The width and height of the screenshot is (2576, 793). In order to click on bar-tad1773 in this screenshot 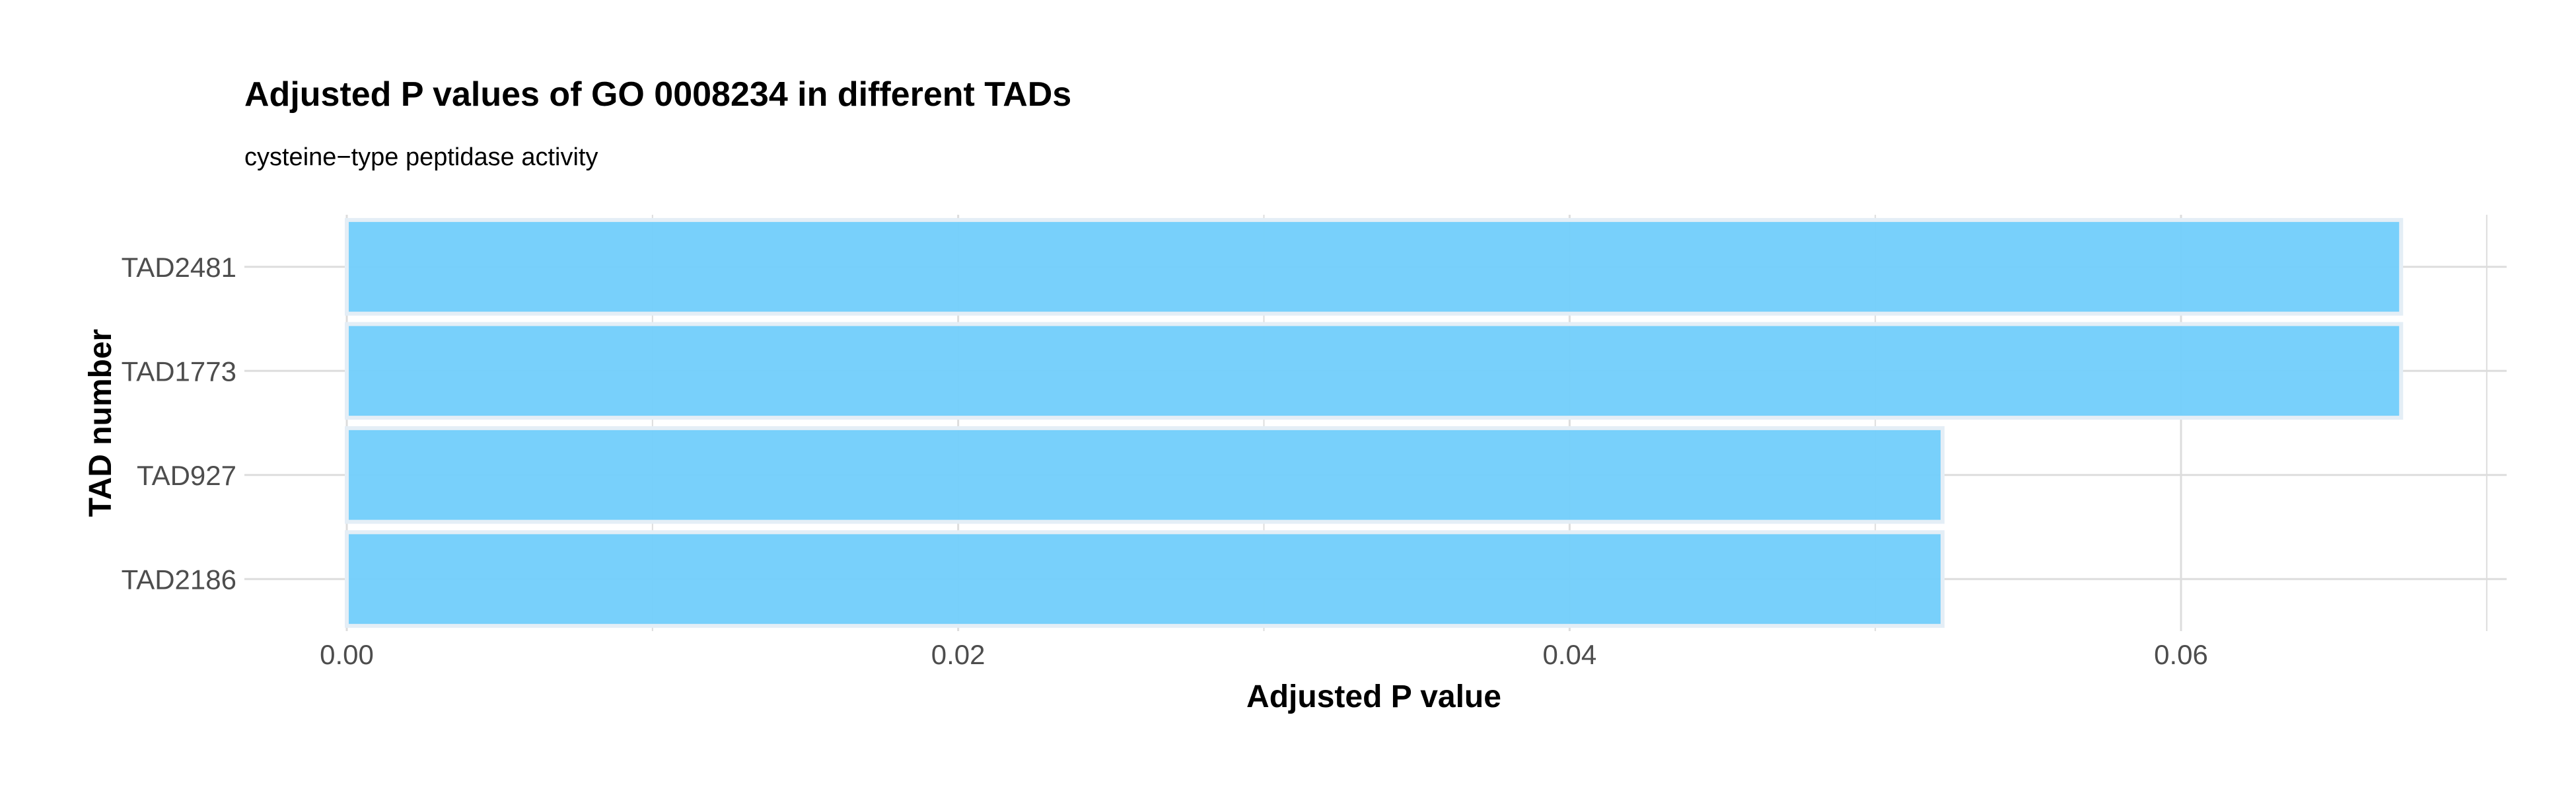, I will do `click(1374, 371)`.